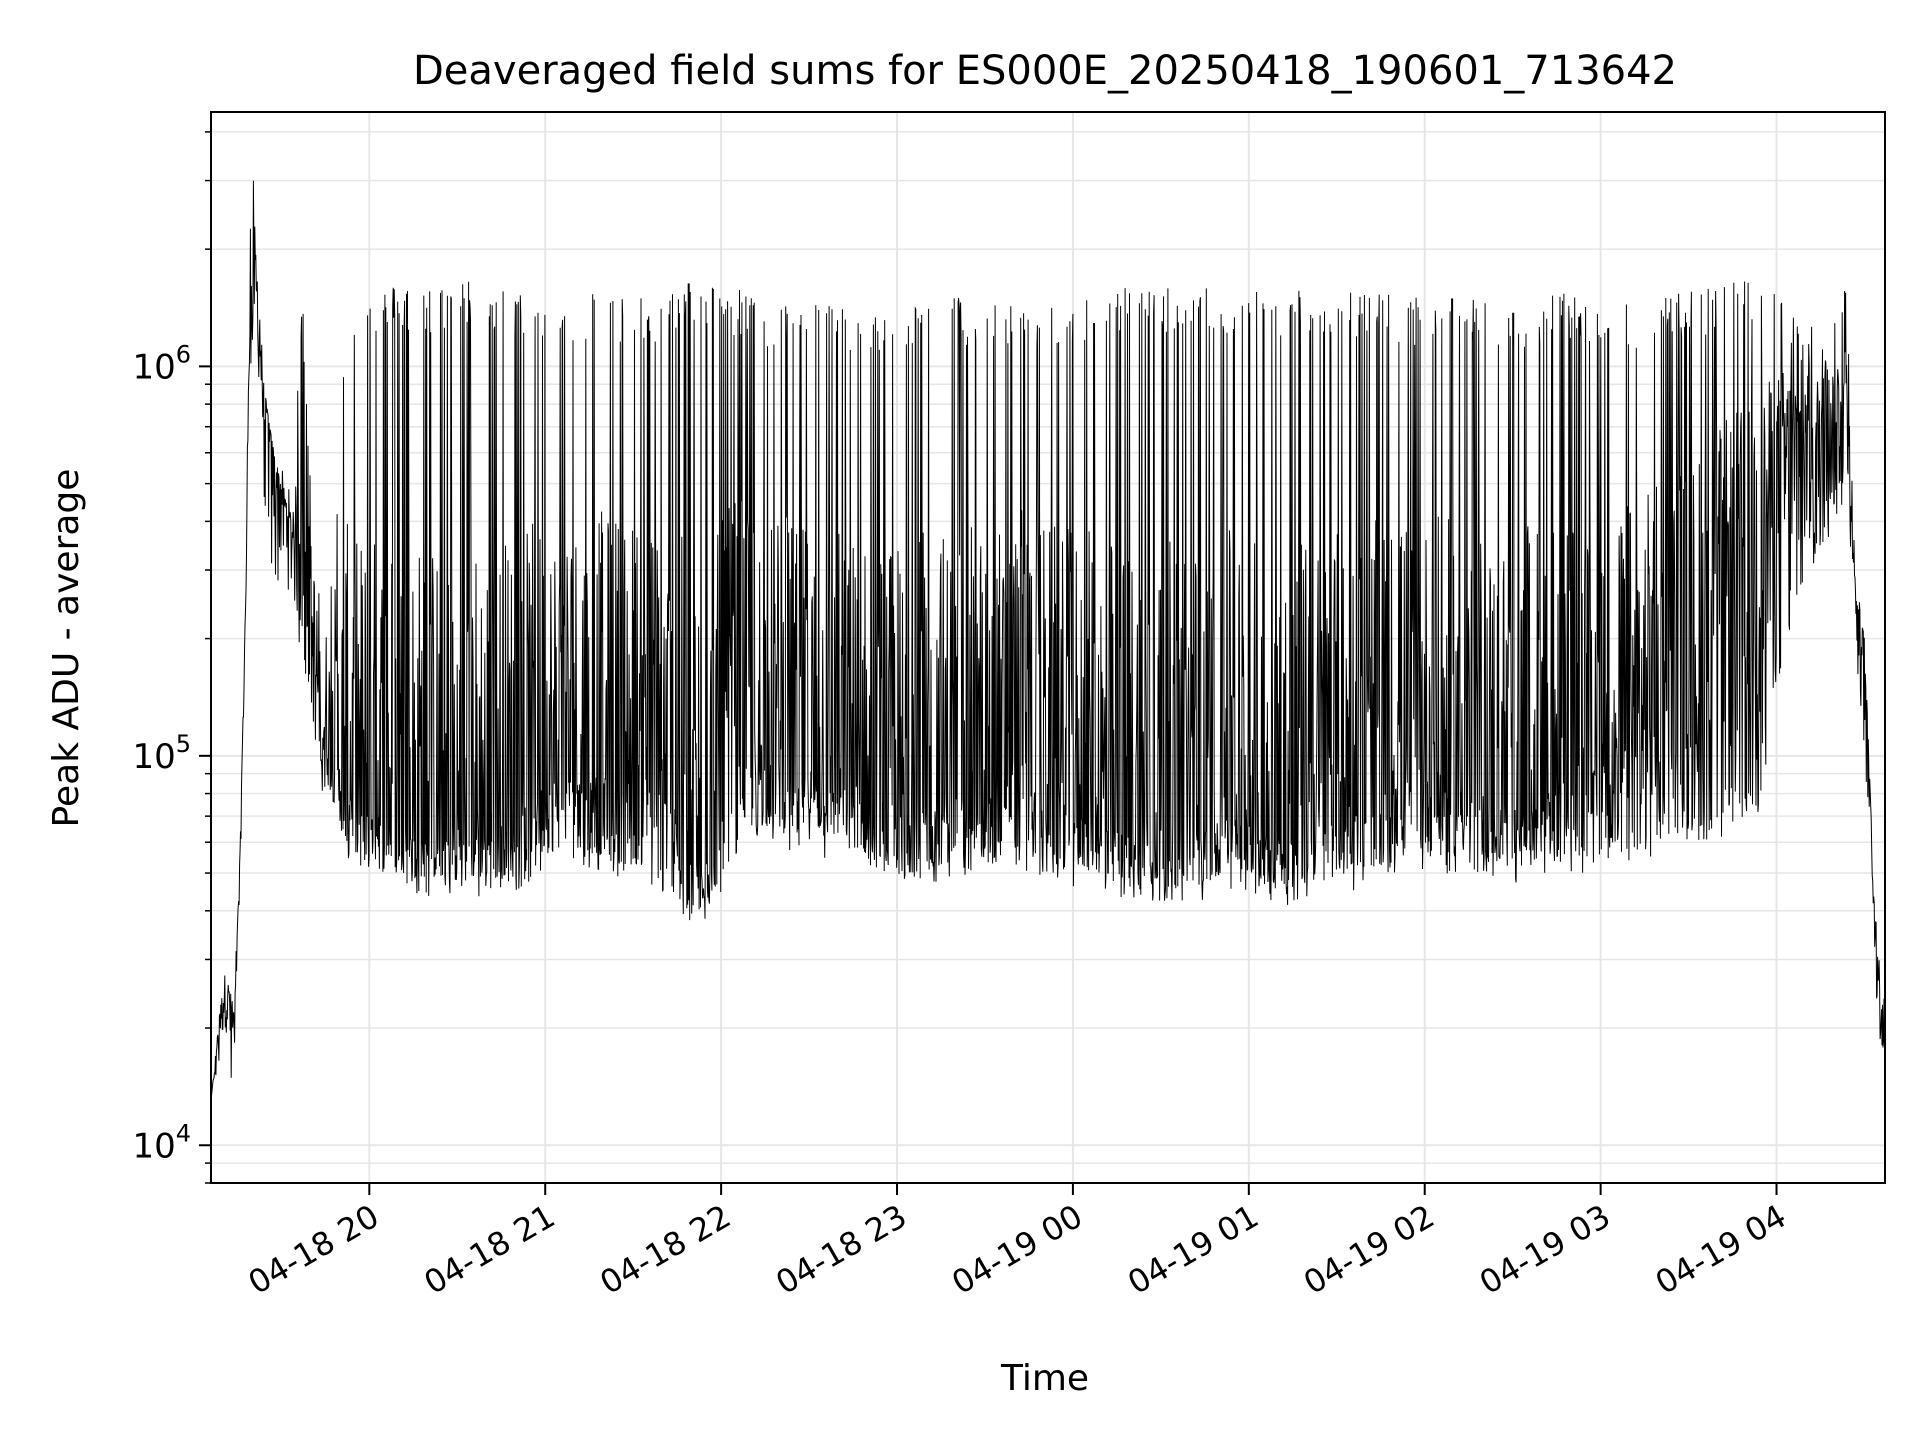  I want to click on x-tick-label: 04-18 22, so click(666, 1249).